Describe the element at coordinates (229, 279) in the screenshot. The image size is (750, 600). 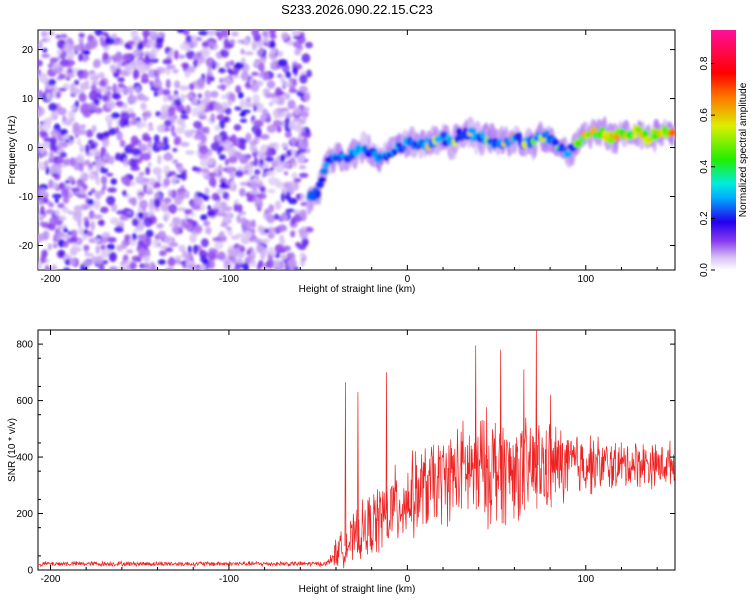
I see `x-tick-label: -100` at that location.